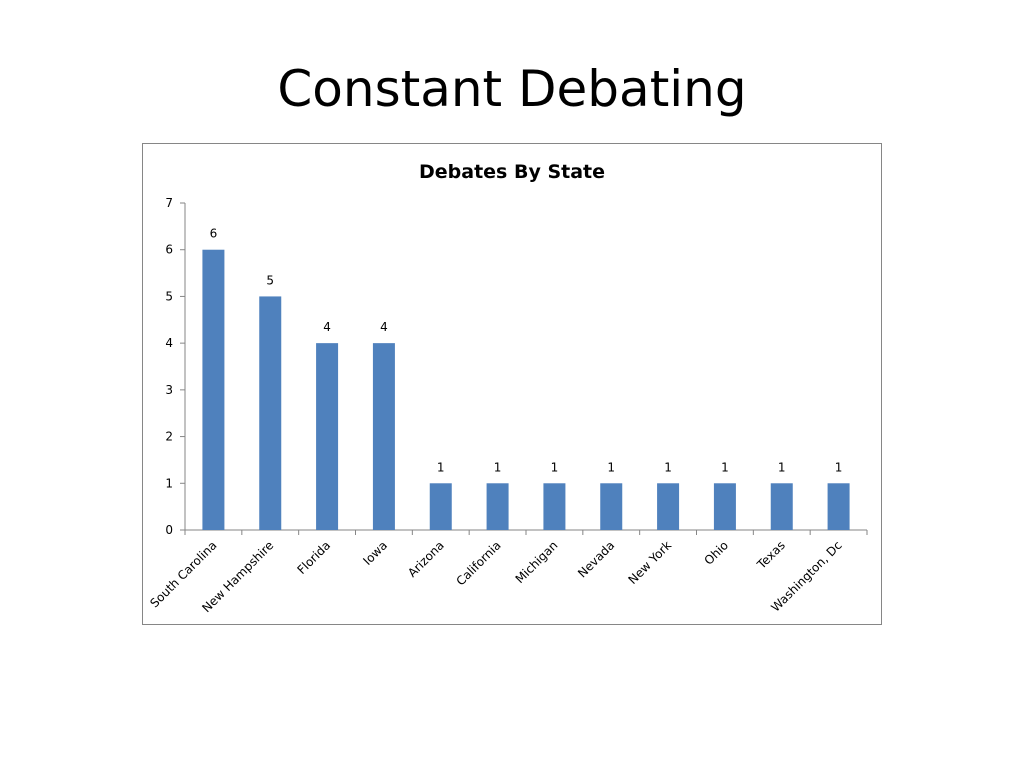 This screenshot has height=768, width=1024. What do you see at coordinates (169, 343) in the screenshot?
I see `y-tick-label: 4` at bounding box center [169, 343].